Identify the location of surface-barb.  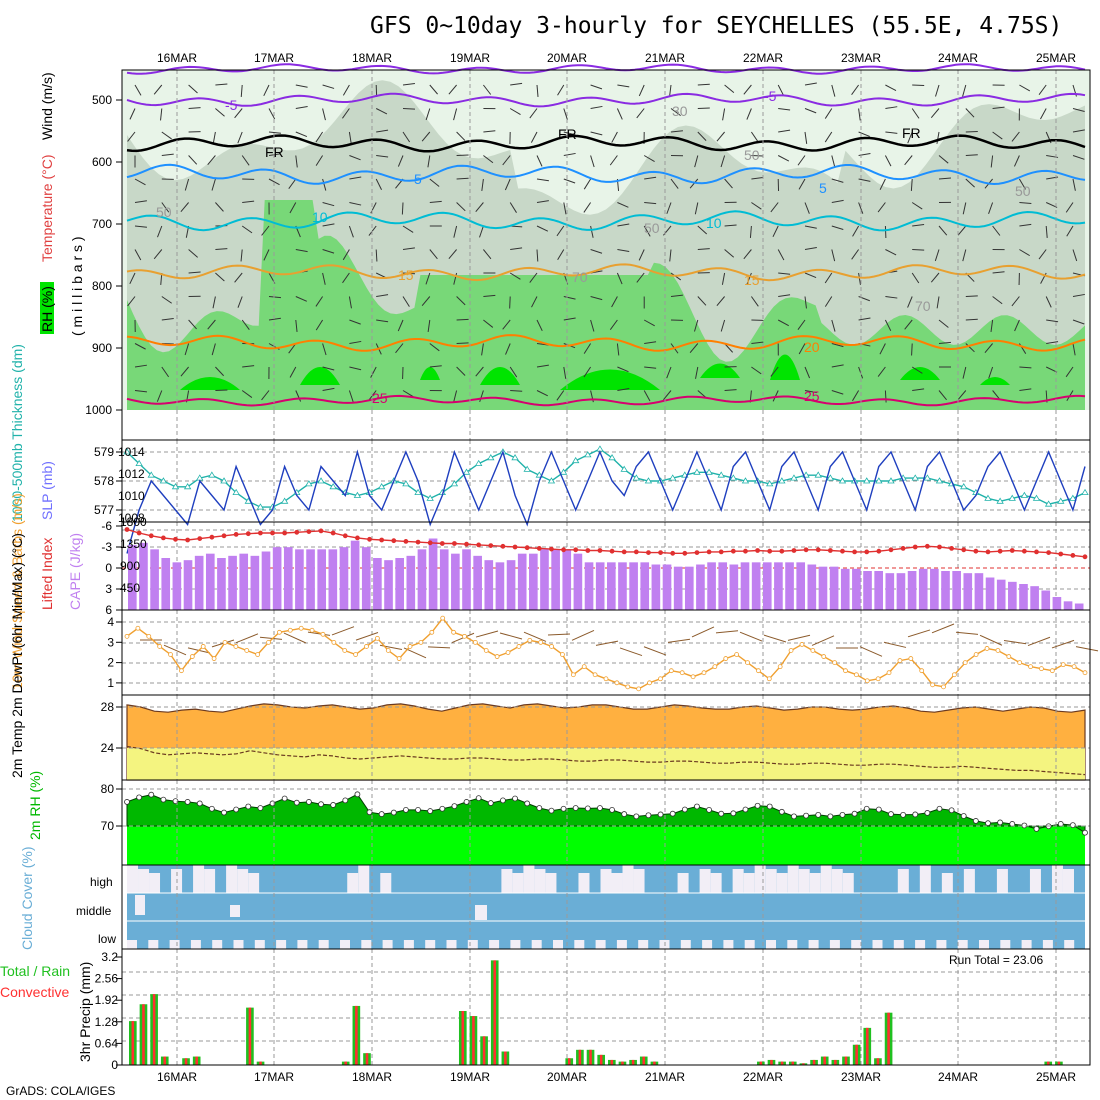
(559, 634).